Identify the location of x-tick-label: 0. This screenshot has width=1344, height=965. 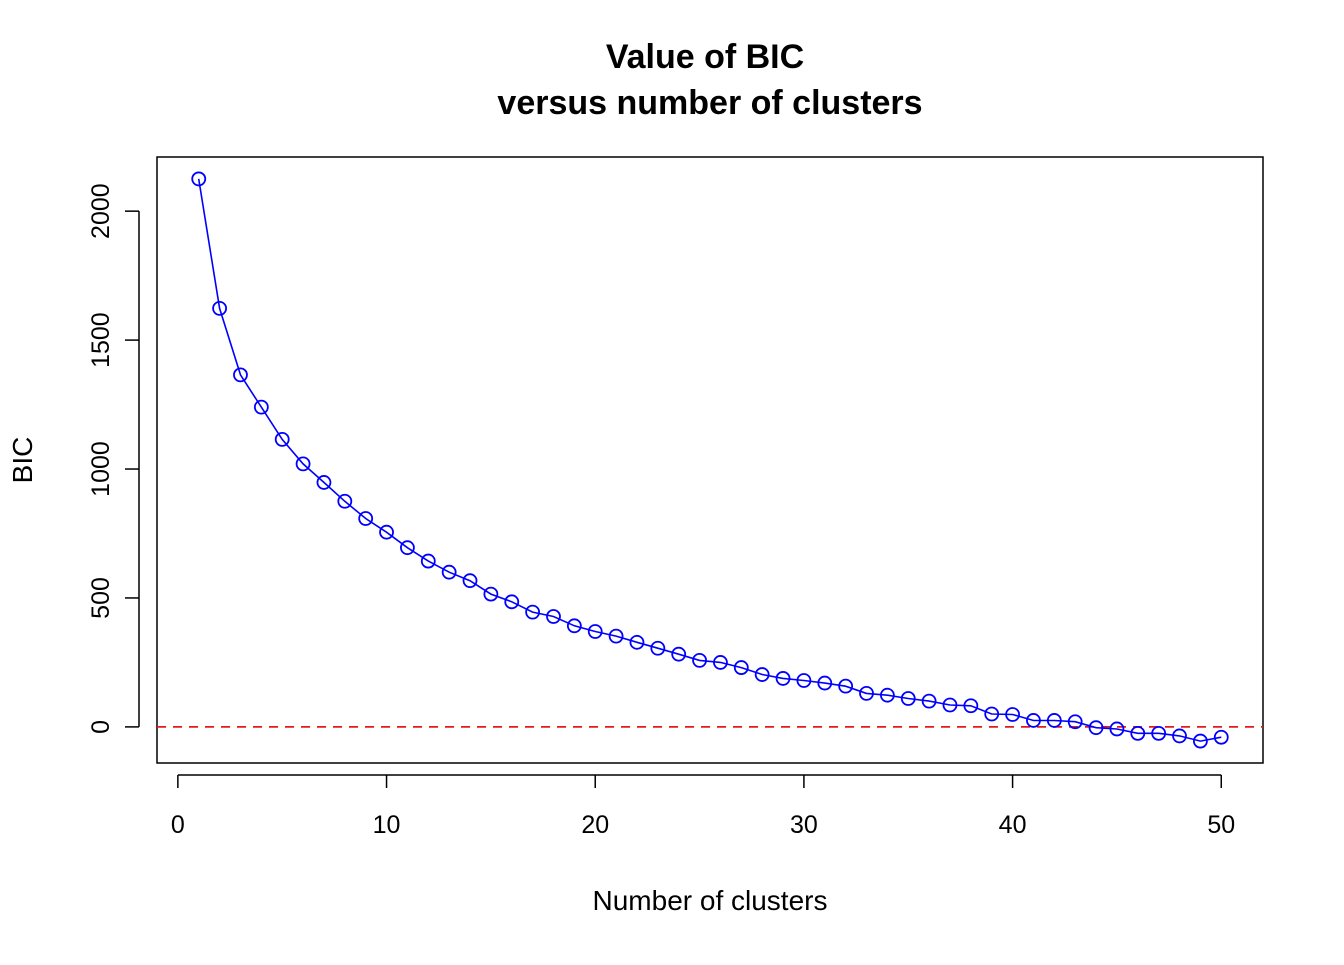
(178, 825).